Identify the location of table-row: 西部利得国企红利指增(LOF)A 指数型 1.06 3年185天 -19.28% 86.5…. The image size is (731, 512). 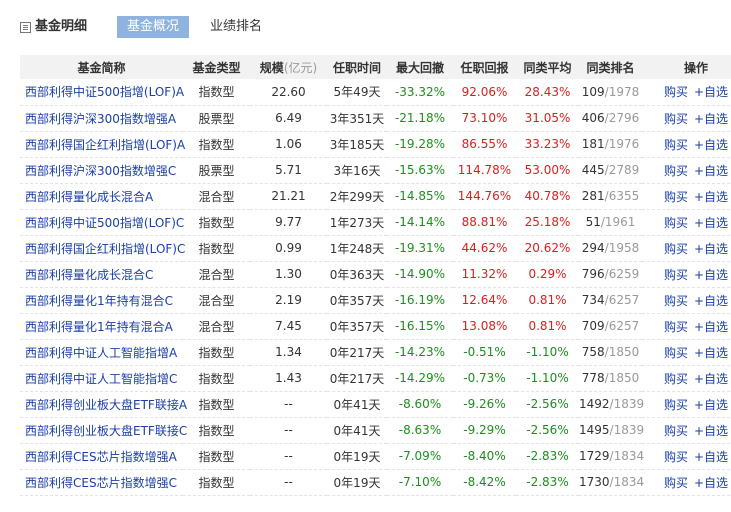
(375, 144).